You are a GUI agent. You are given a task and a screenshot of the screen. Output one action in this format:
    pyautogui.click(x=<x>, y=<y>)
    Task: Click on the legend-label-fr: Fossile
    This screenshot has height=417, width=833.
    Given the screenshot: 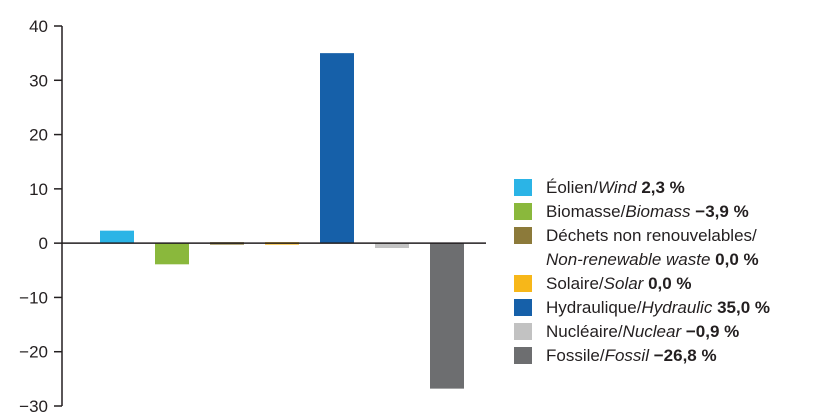 What is the action you would take?
    pyautogui.click(x=573, y=355)
    